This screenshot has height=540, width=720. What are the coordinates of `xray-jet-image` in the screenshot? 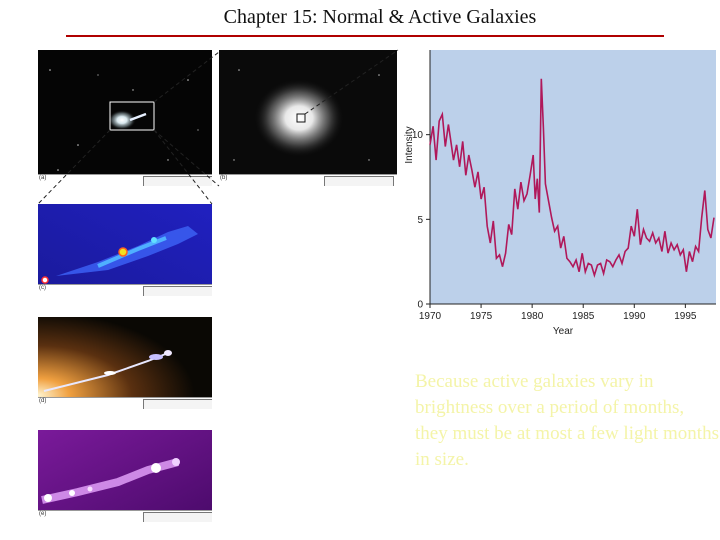 It's located at (125, 476).